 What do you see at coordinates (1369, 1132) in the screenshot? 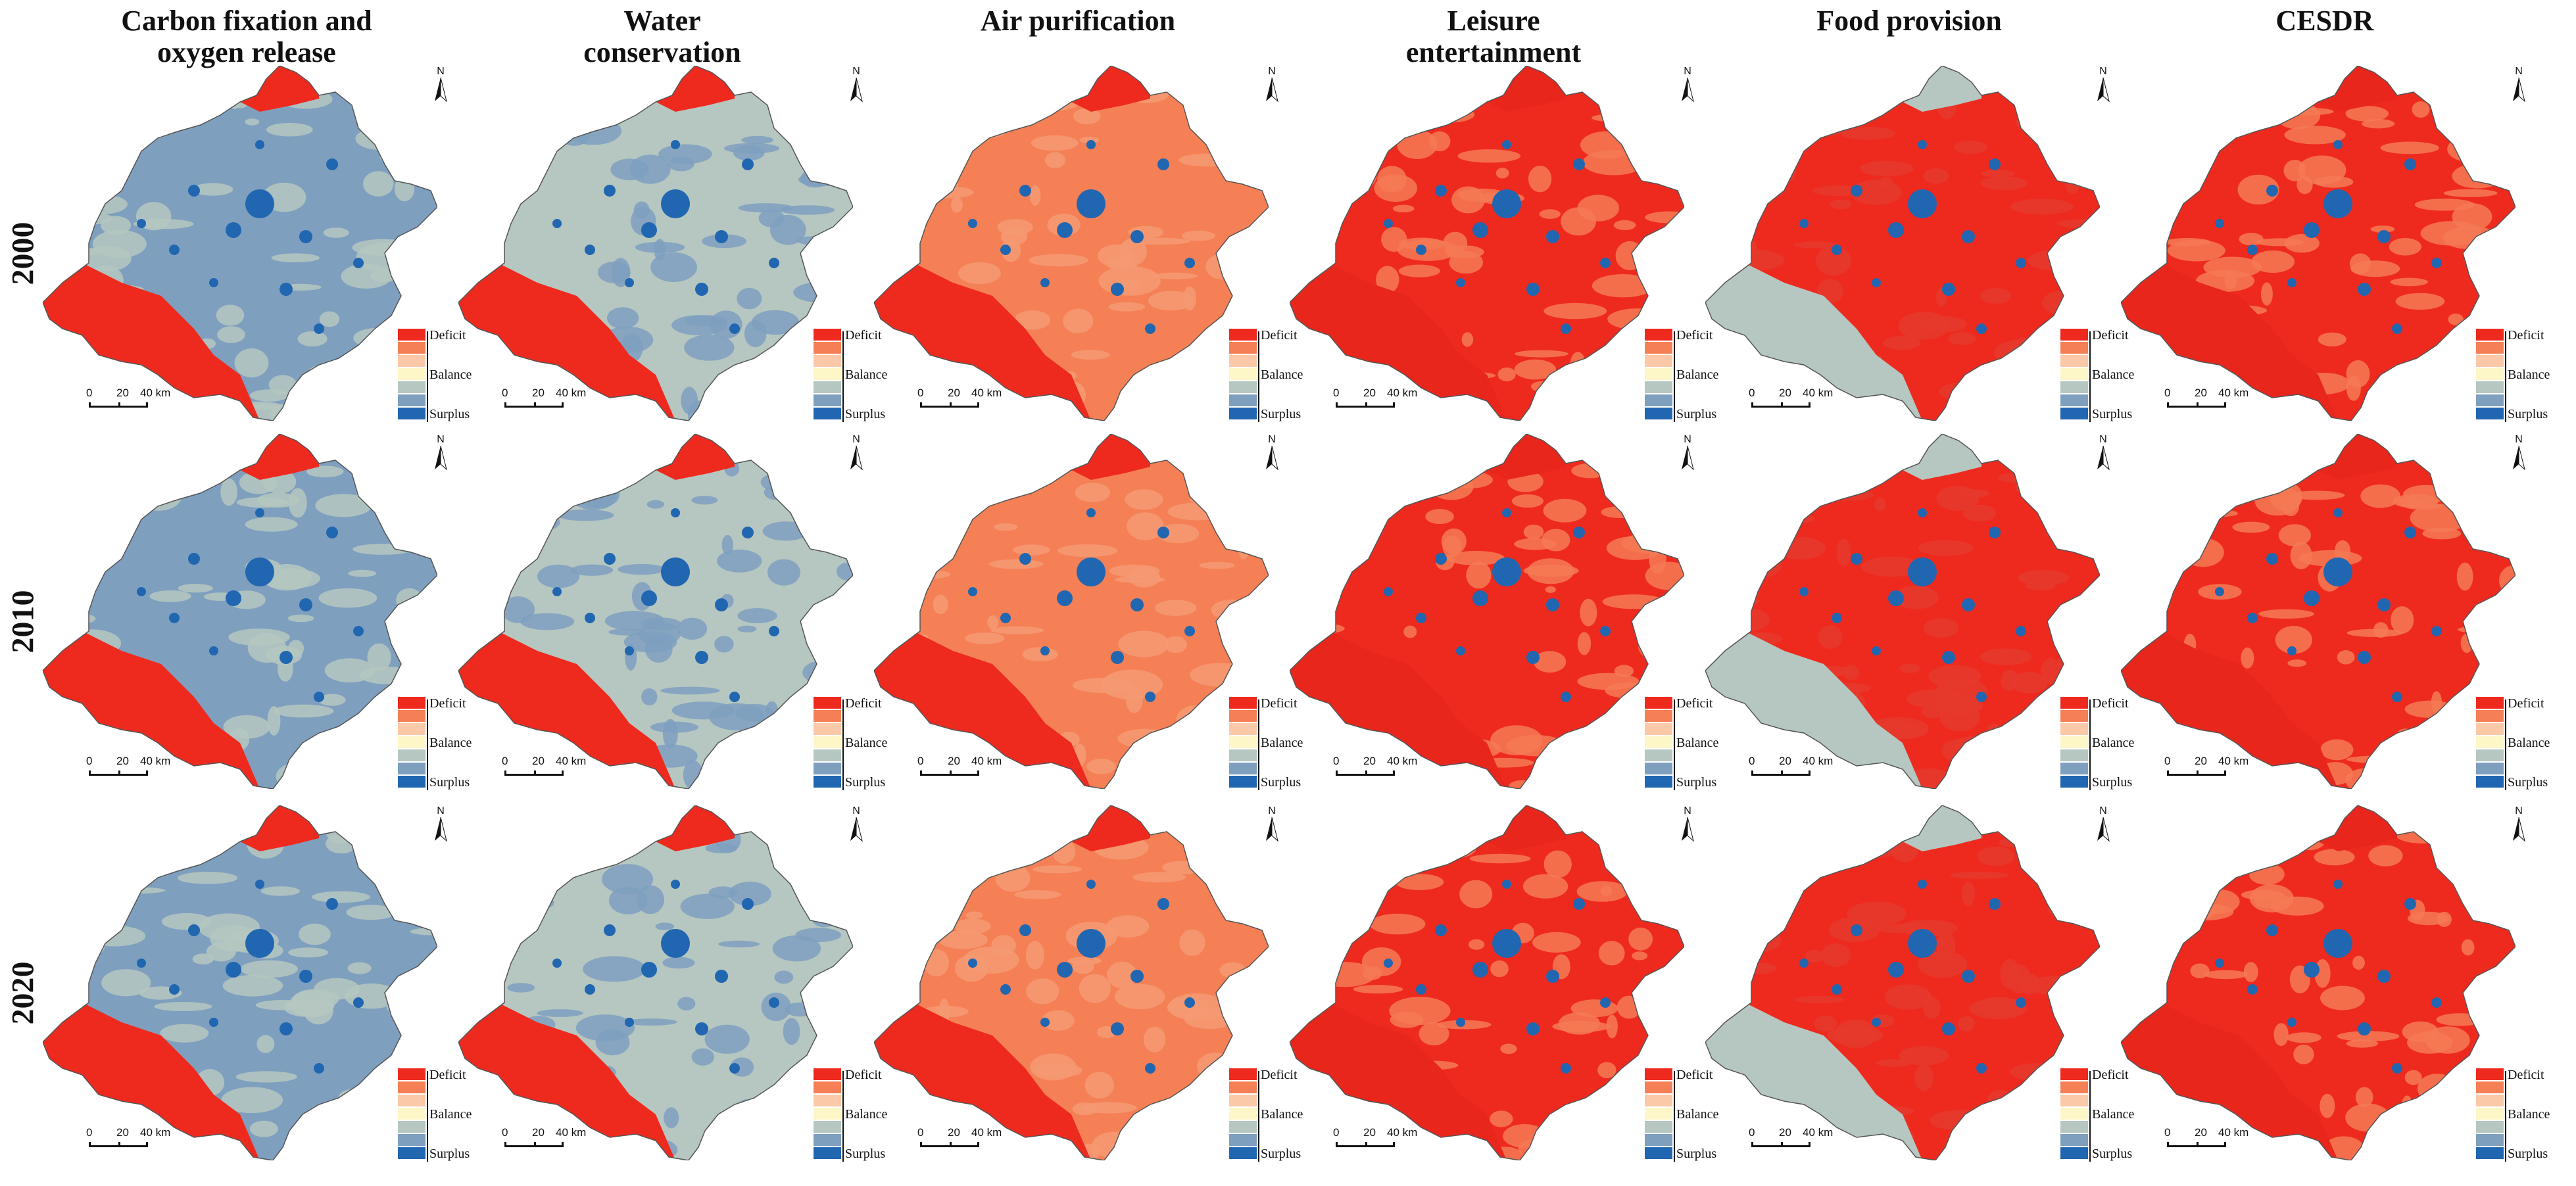
I see `scale-bar-label: 20` at bounding box center [1369, 1132].